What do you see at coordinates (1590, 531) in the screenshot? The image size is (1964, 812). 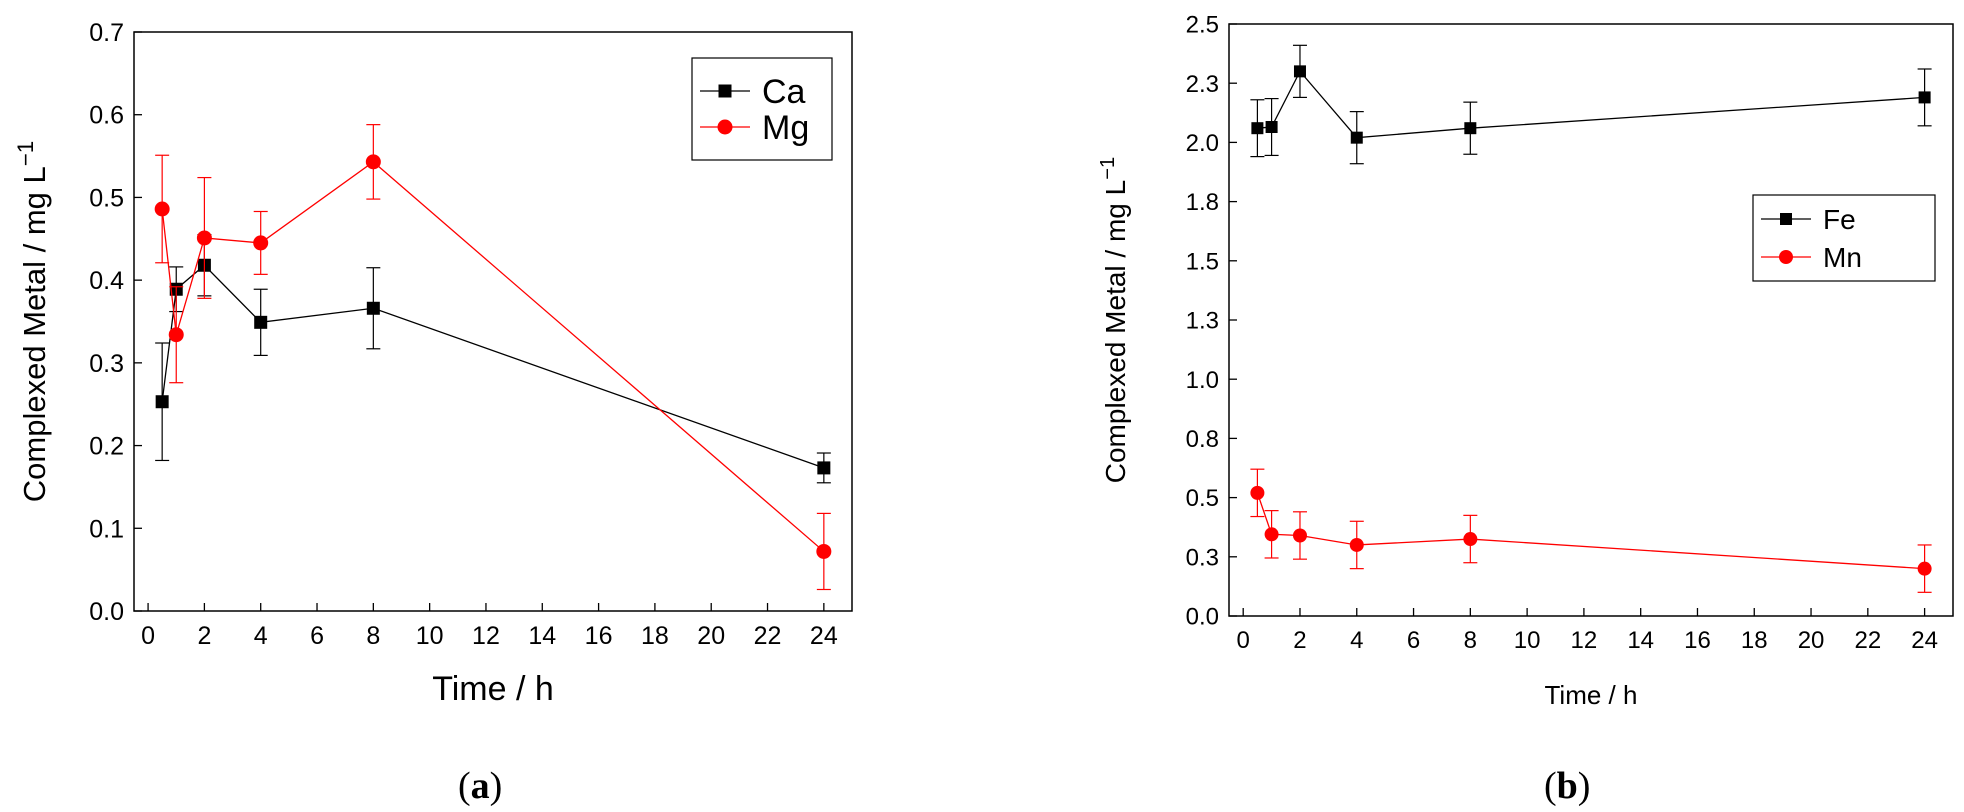 I see `series-line-mn` at bounding box center [1590, 531].